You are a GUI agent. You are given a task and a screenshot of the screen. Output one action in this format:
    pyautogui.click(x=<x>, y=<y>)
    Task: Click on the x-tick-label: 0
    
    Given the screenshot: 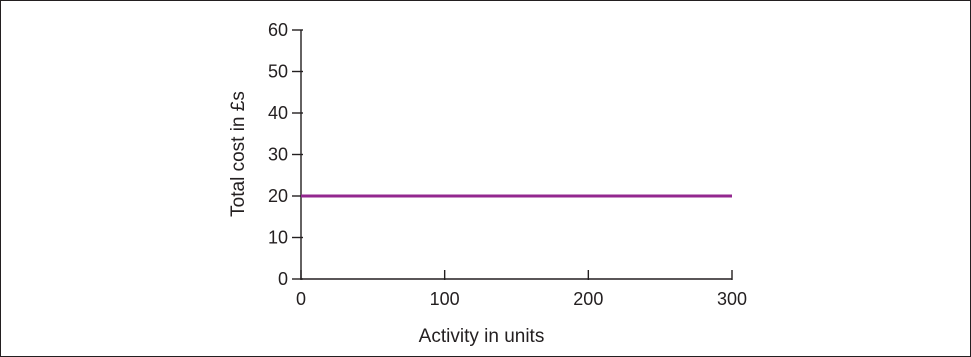 What is the action you would take?
    pyautogui.click(x=301, y=299)
    